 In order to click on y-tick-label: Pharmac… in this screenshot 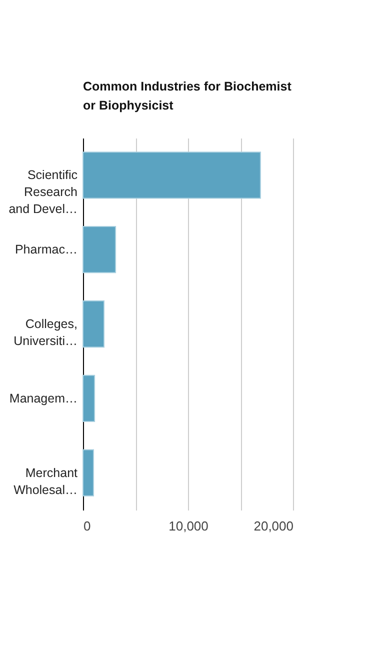, I will do `click(46, 249)`.